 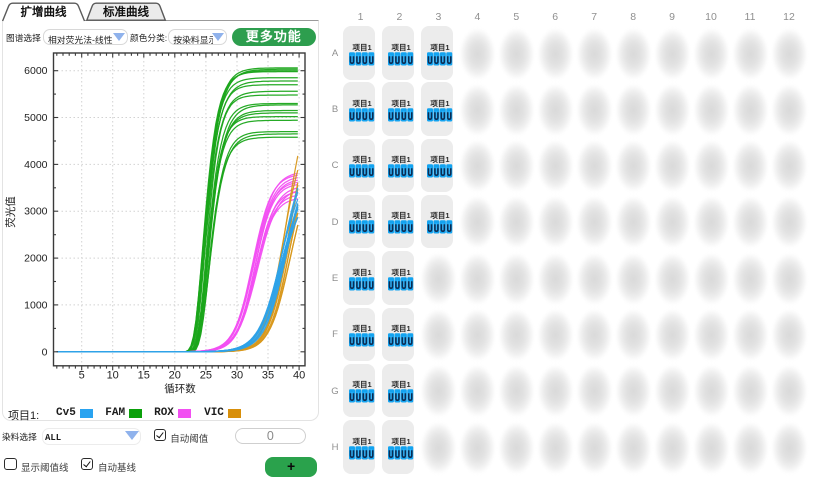 I want to click on svg-text: 3000, so click(x=36, y=212).